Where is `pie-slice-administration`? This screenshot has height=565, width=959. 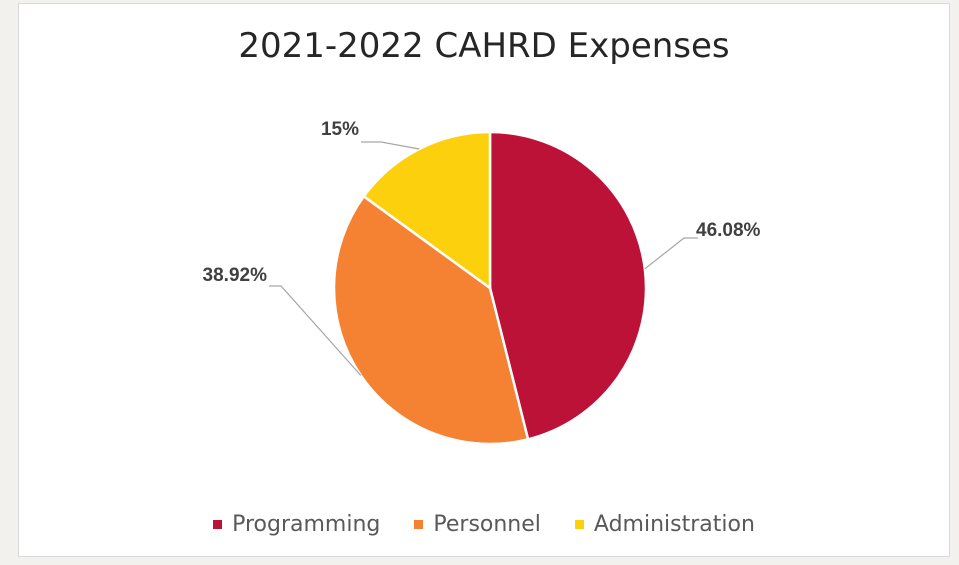 pie-slice-administration is located at coordinates (427, 210).